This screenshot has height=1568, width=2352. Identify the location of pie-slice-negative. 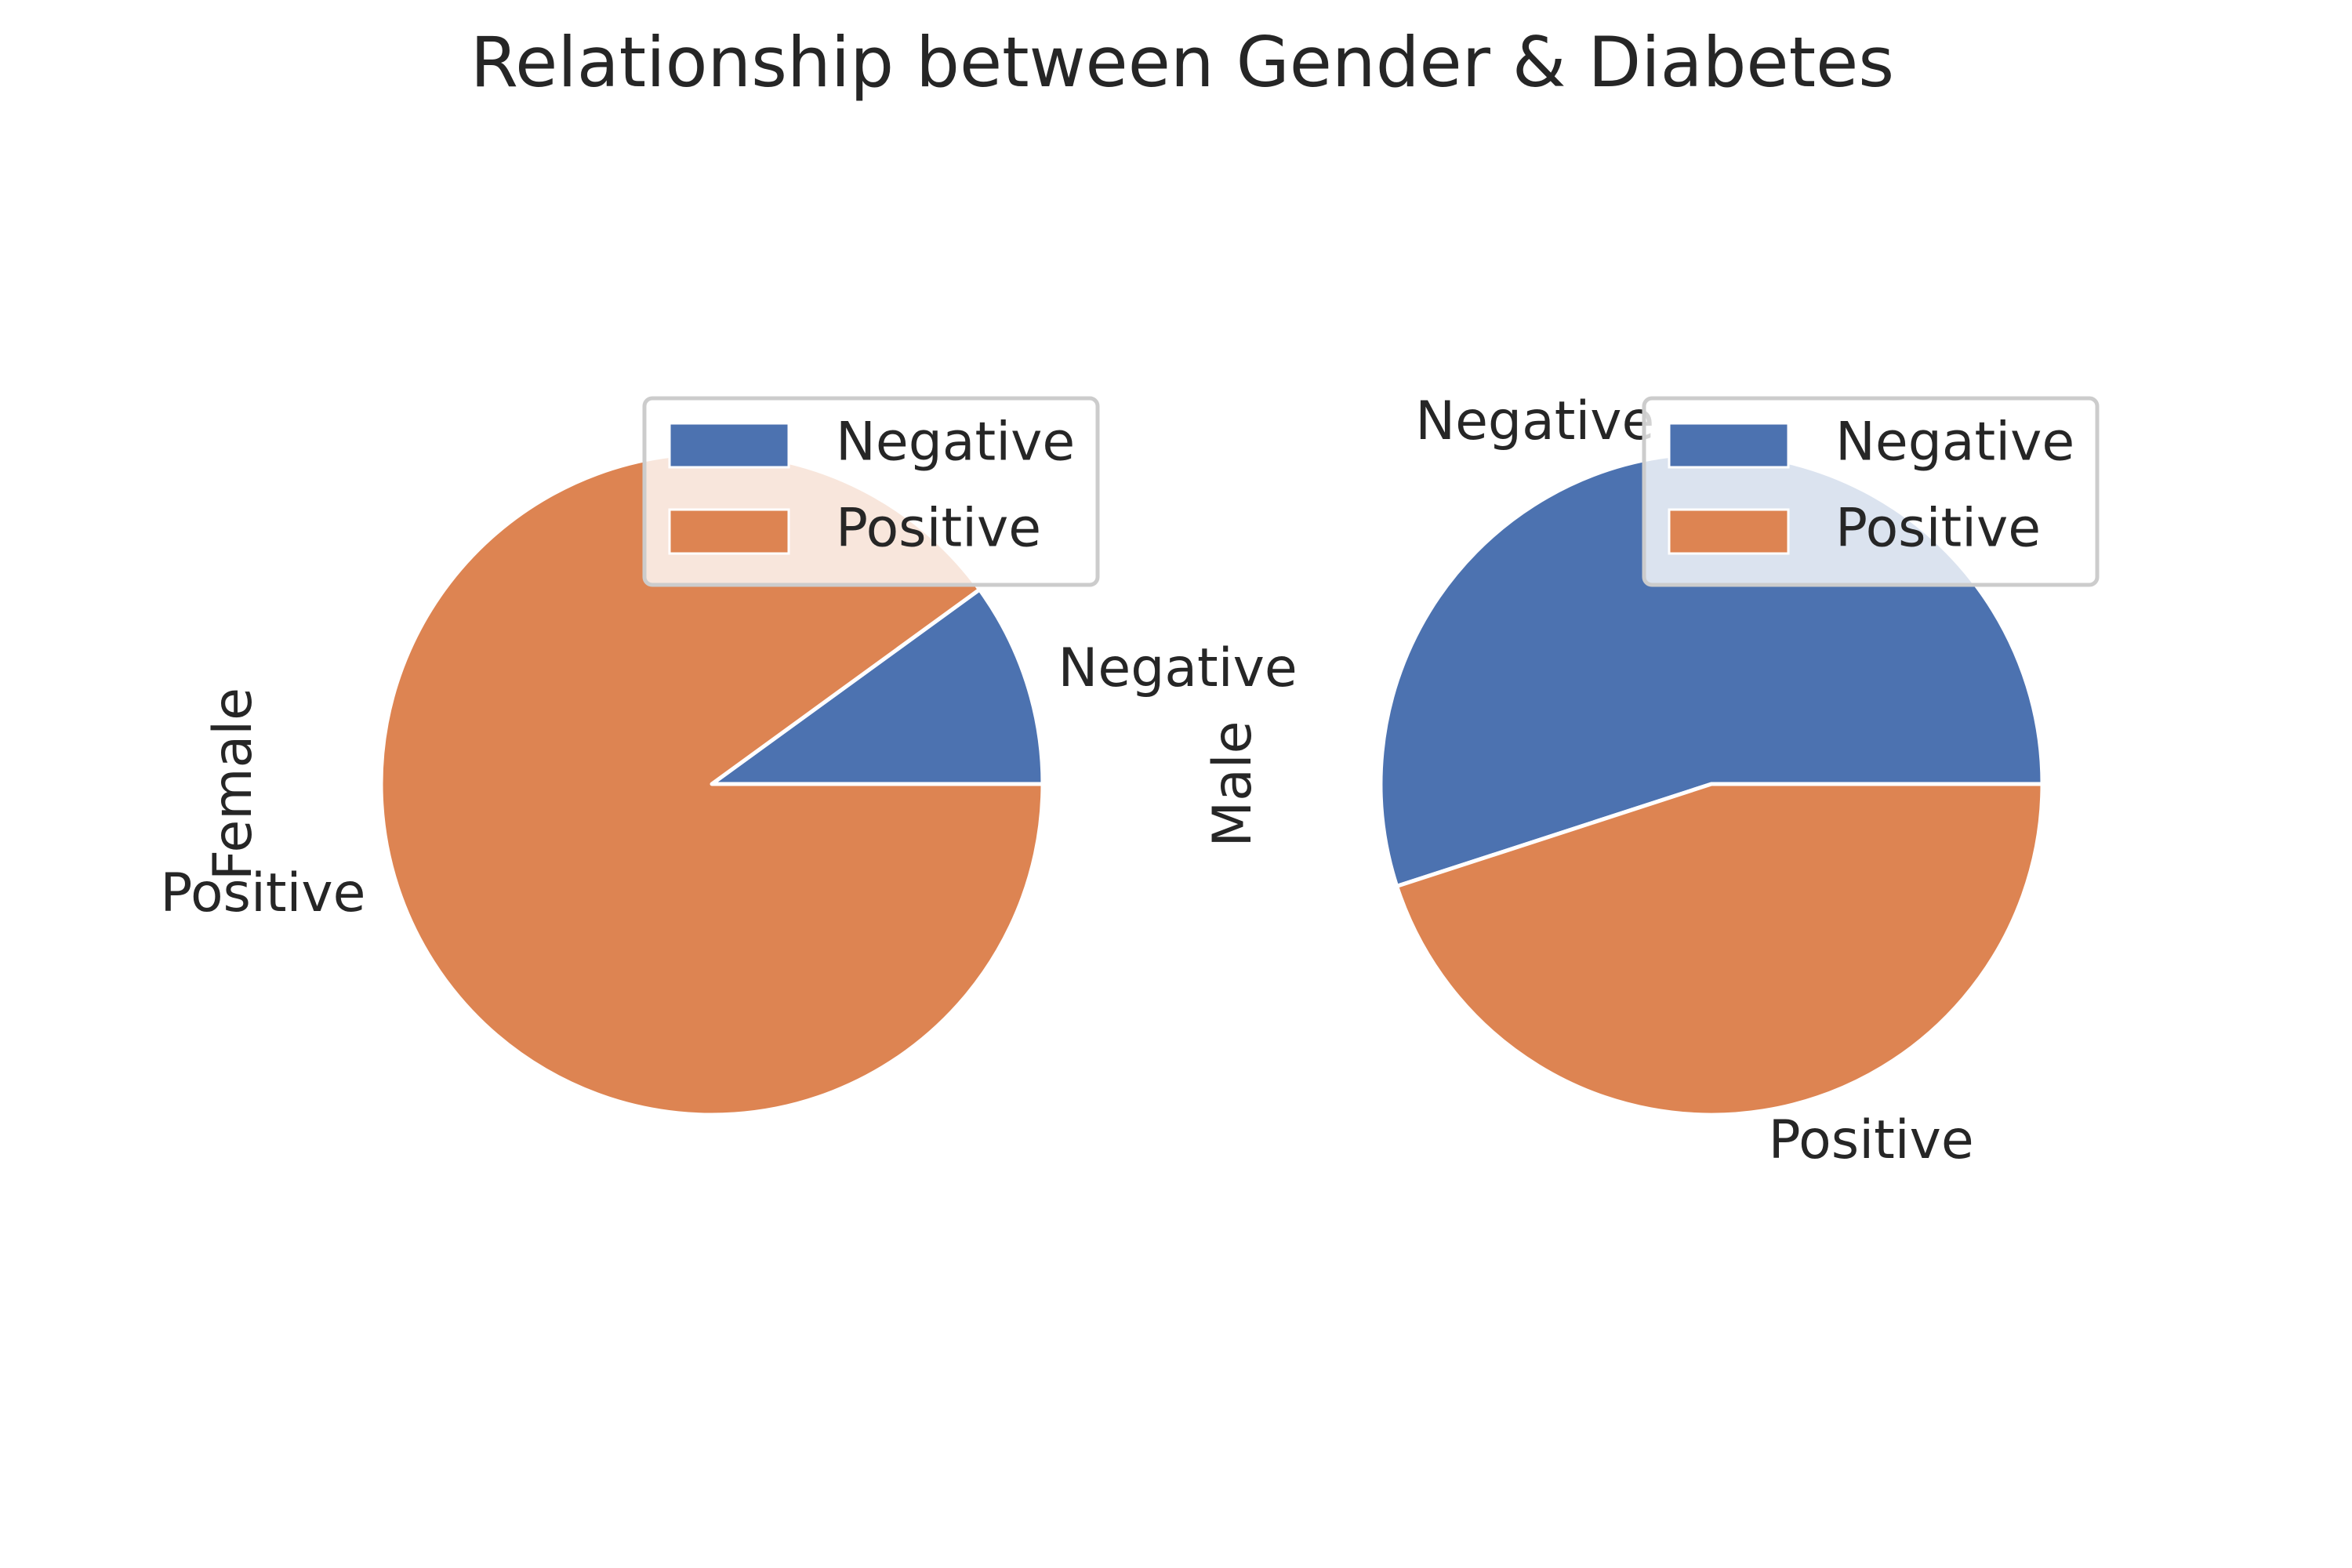
(877, 686).